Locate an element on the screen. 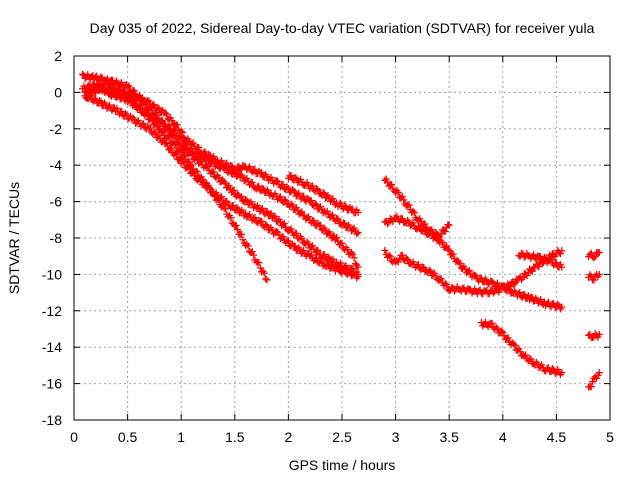 The image size is (640, 480). x-tick-label: 5 is located at coordinates (610, 437).